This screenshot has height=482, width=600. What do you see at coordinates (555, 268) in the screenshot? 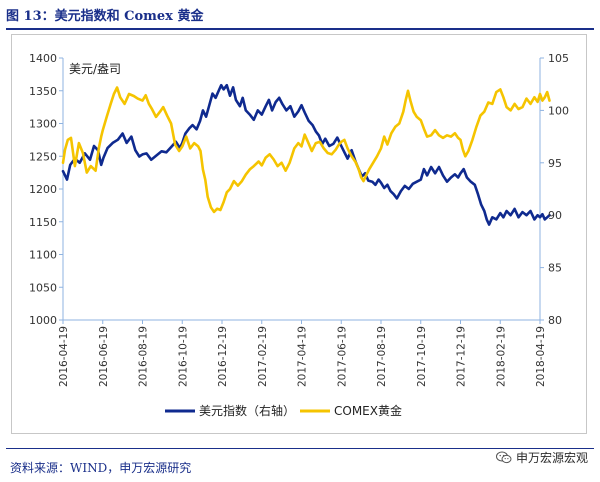
I see `right-axis-tick-label: 85` at bounding box center [555, 268].